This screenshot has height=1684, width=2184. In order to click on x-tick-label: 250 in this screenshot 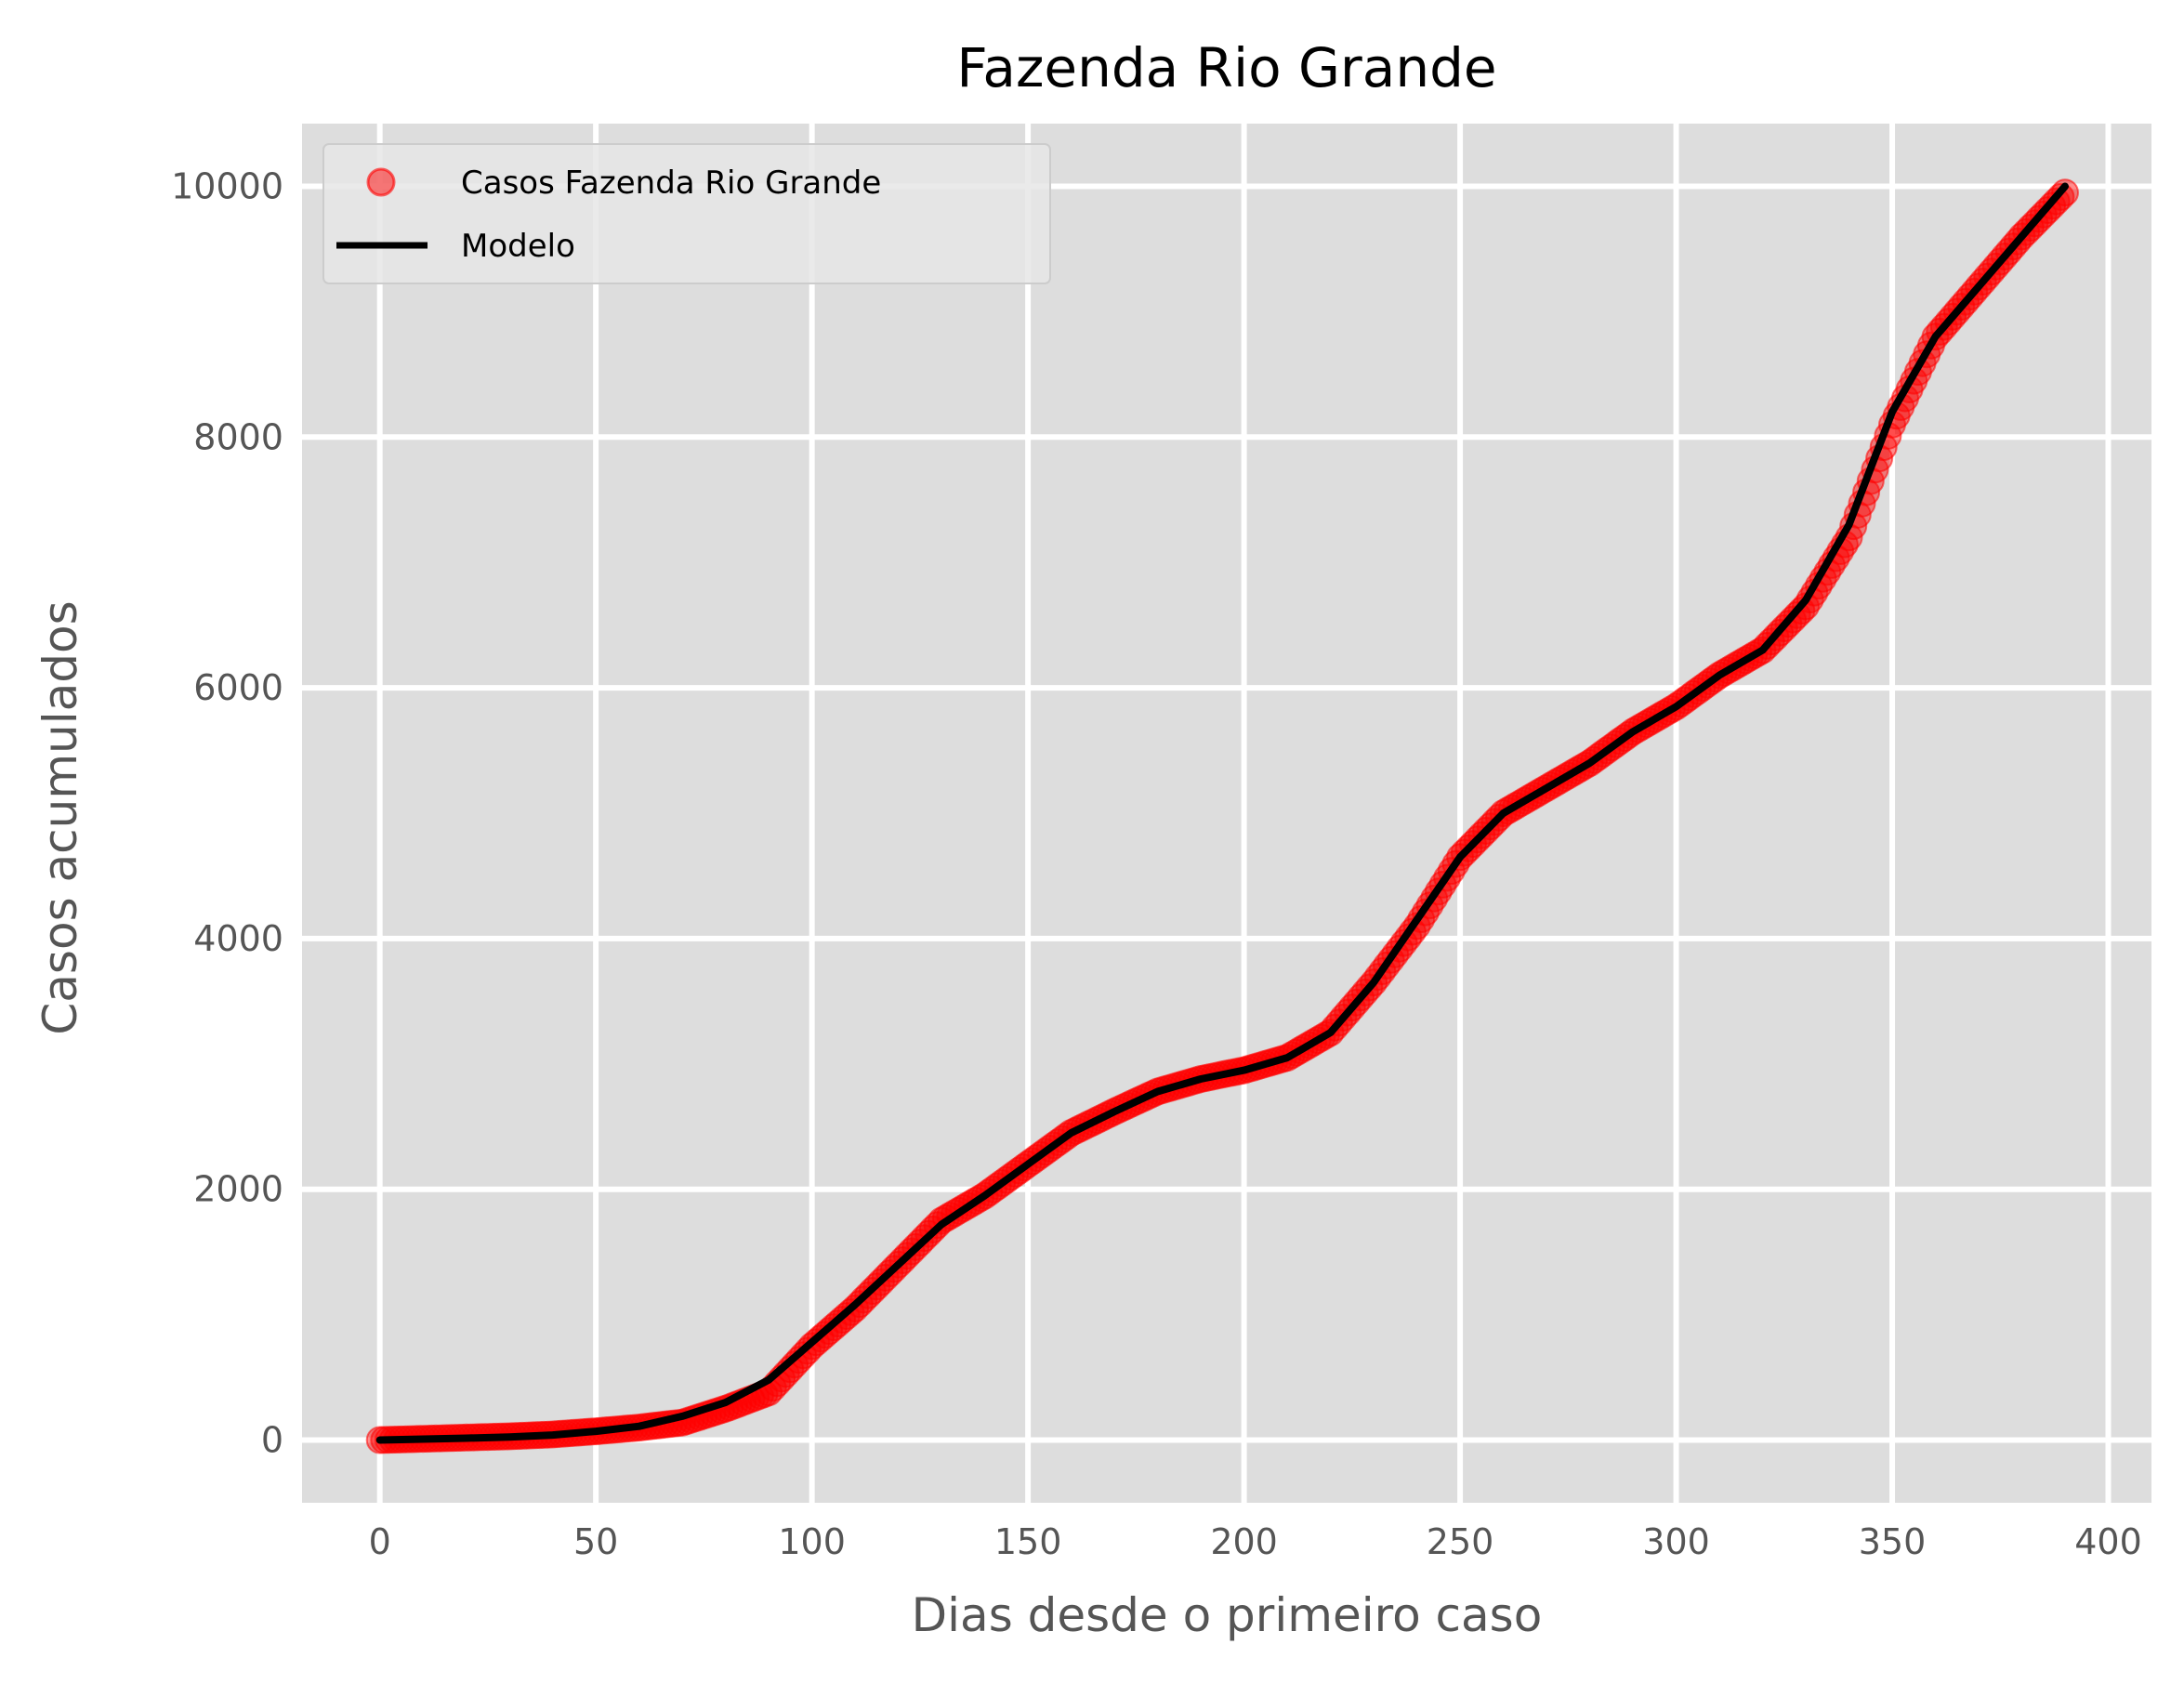, I will do `click(1460, 1541)`.